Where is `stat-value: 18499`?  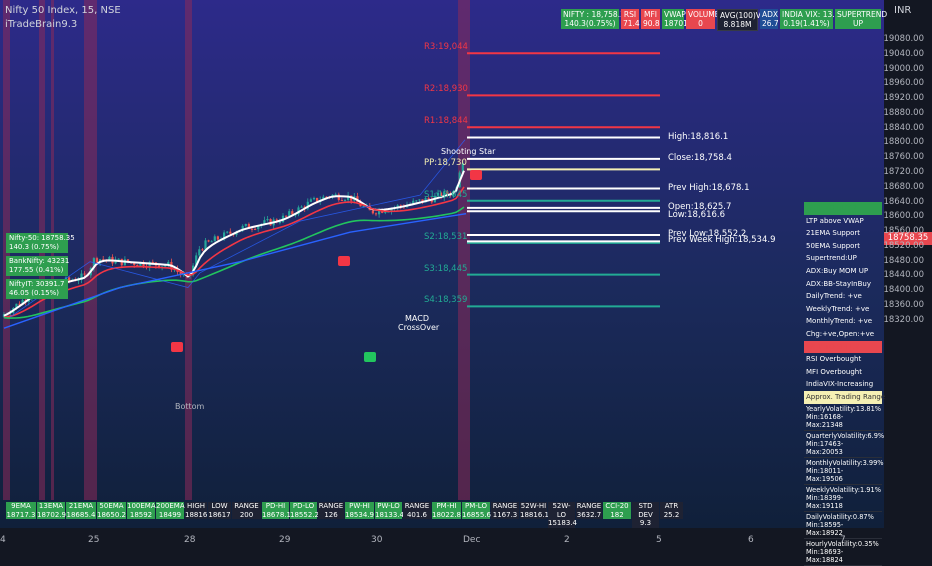
stat-value: 18499 is located at coordinates (170, 514).